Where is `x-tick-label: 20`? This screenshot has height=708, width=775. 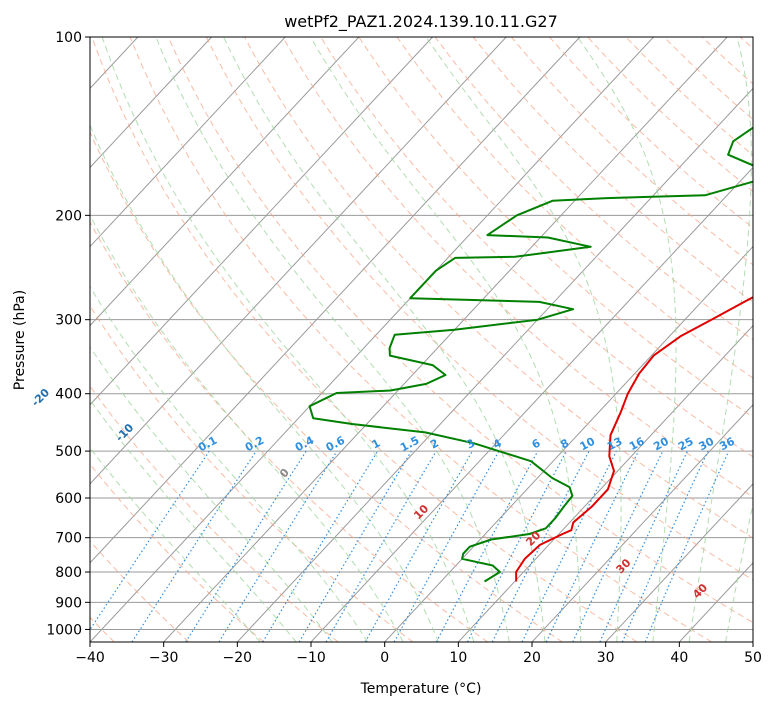
x-tick-label: 20 is located at coordinates (532, 658).